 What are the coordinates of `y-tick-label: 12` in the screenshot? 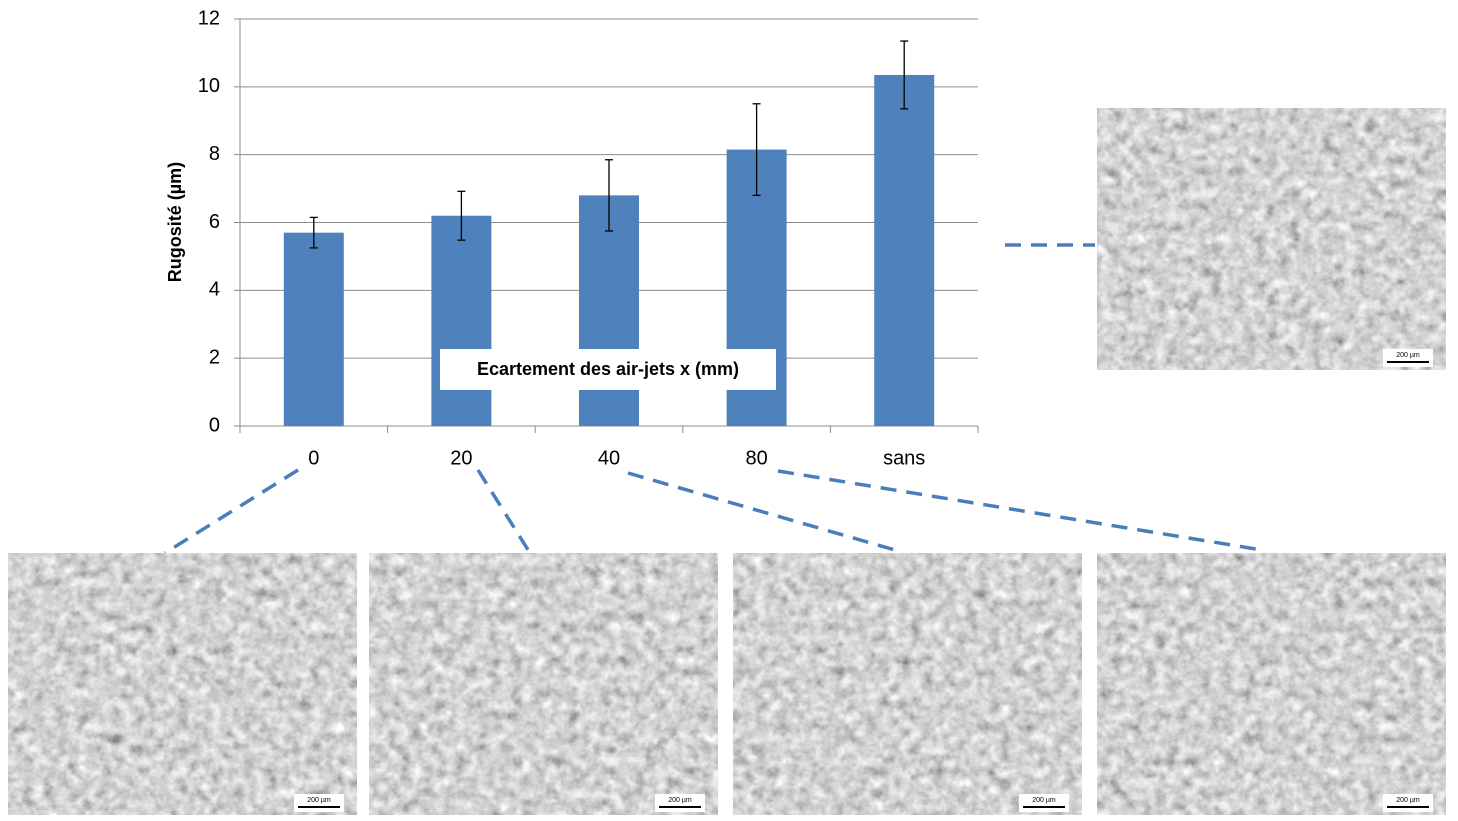 It's located at (209, 18).